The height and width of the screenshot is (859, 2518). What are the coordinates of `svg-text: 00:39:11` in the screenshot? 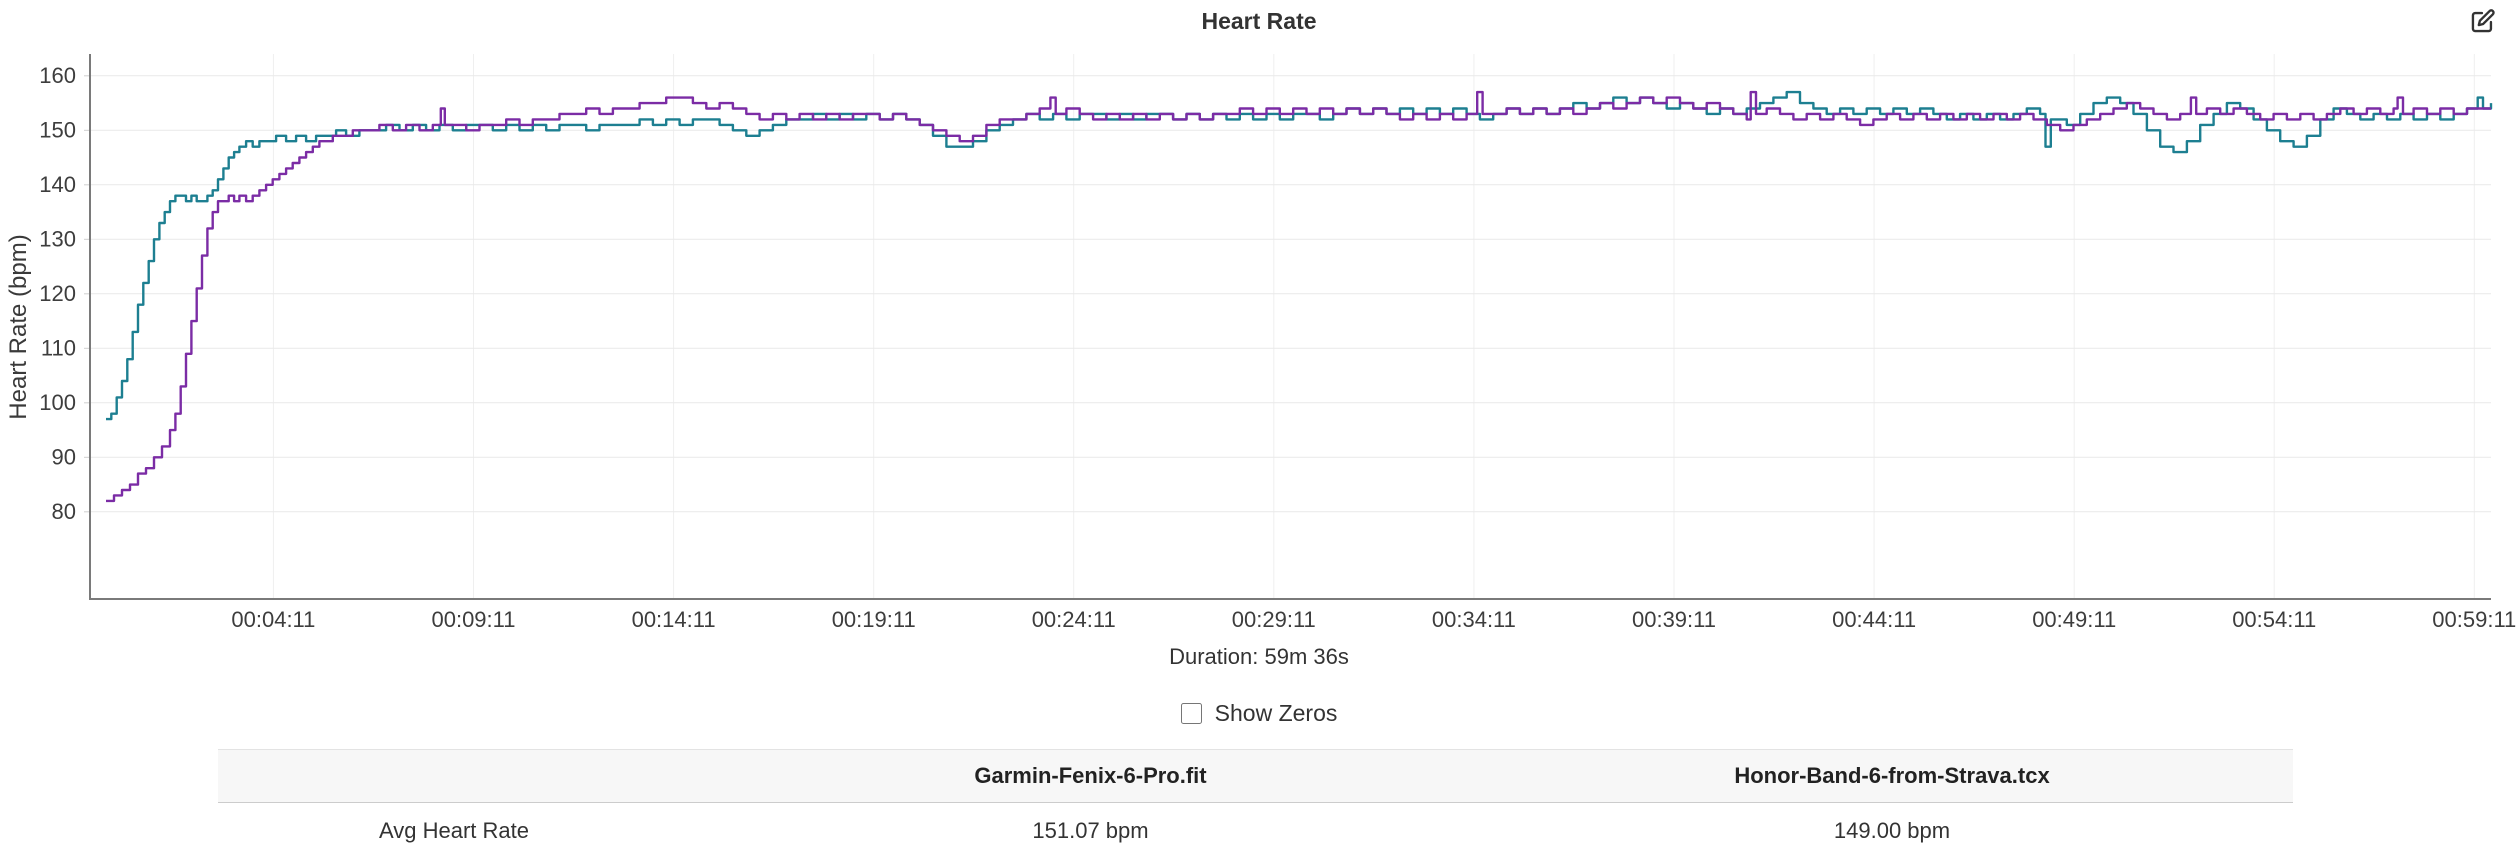 It's located at (1674, 619).